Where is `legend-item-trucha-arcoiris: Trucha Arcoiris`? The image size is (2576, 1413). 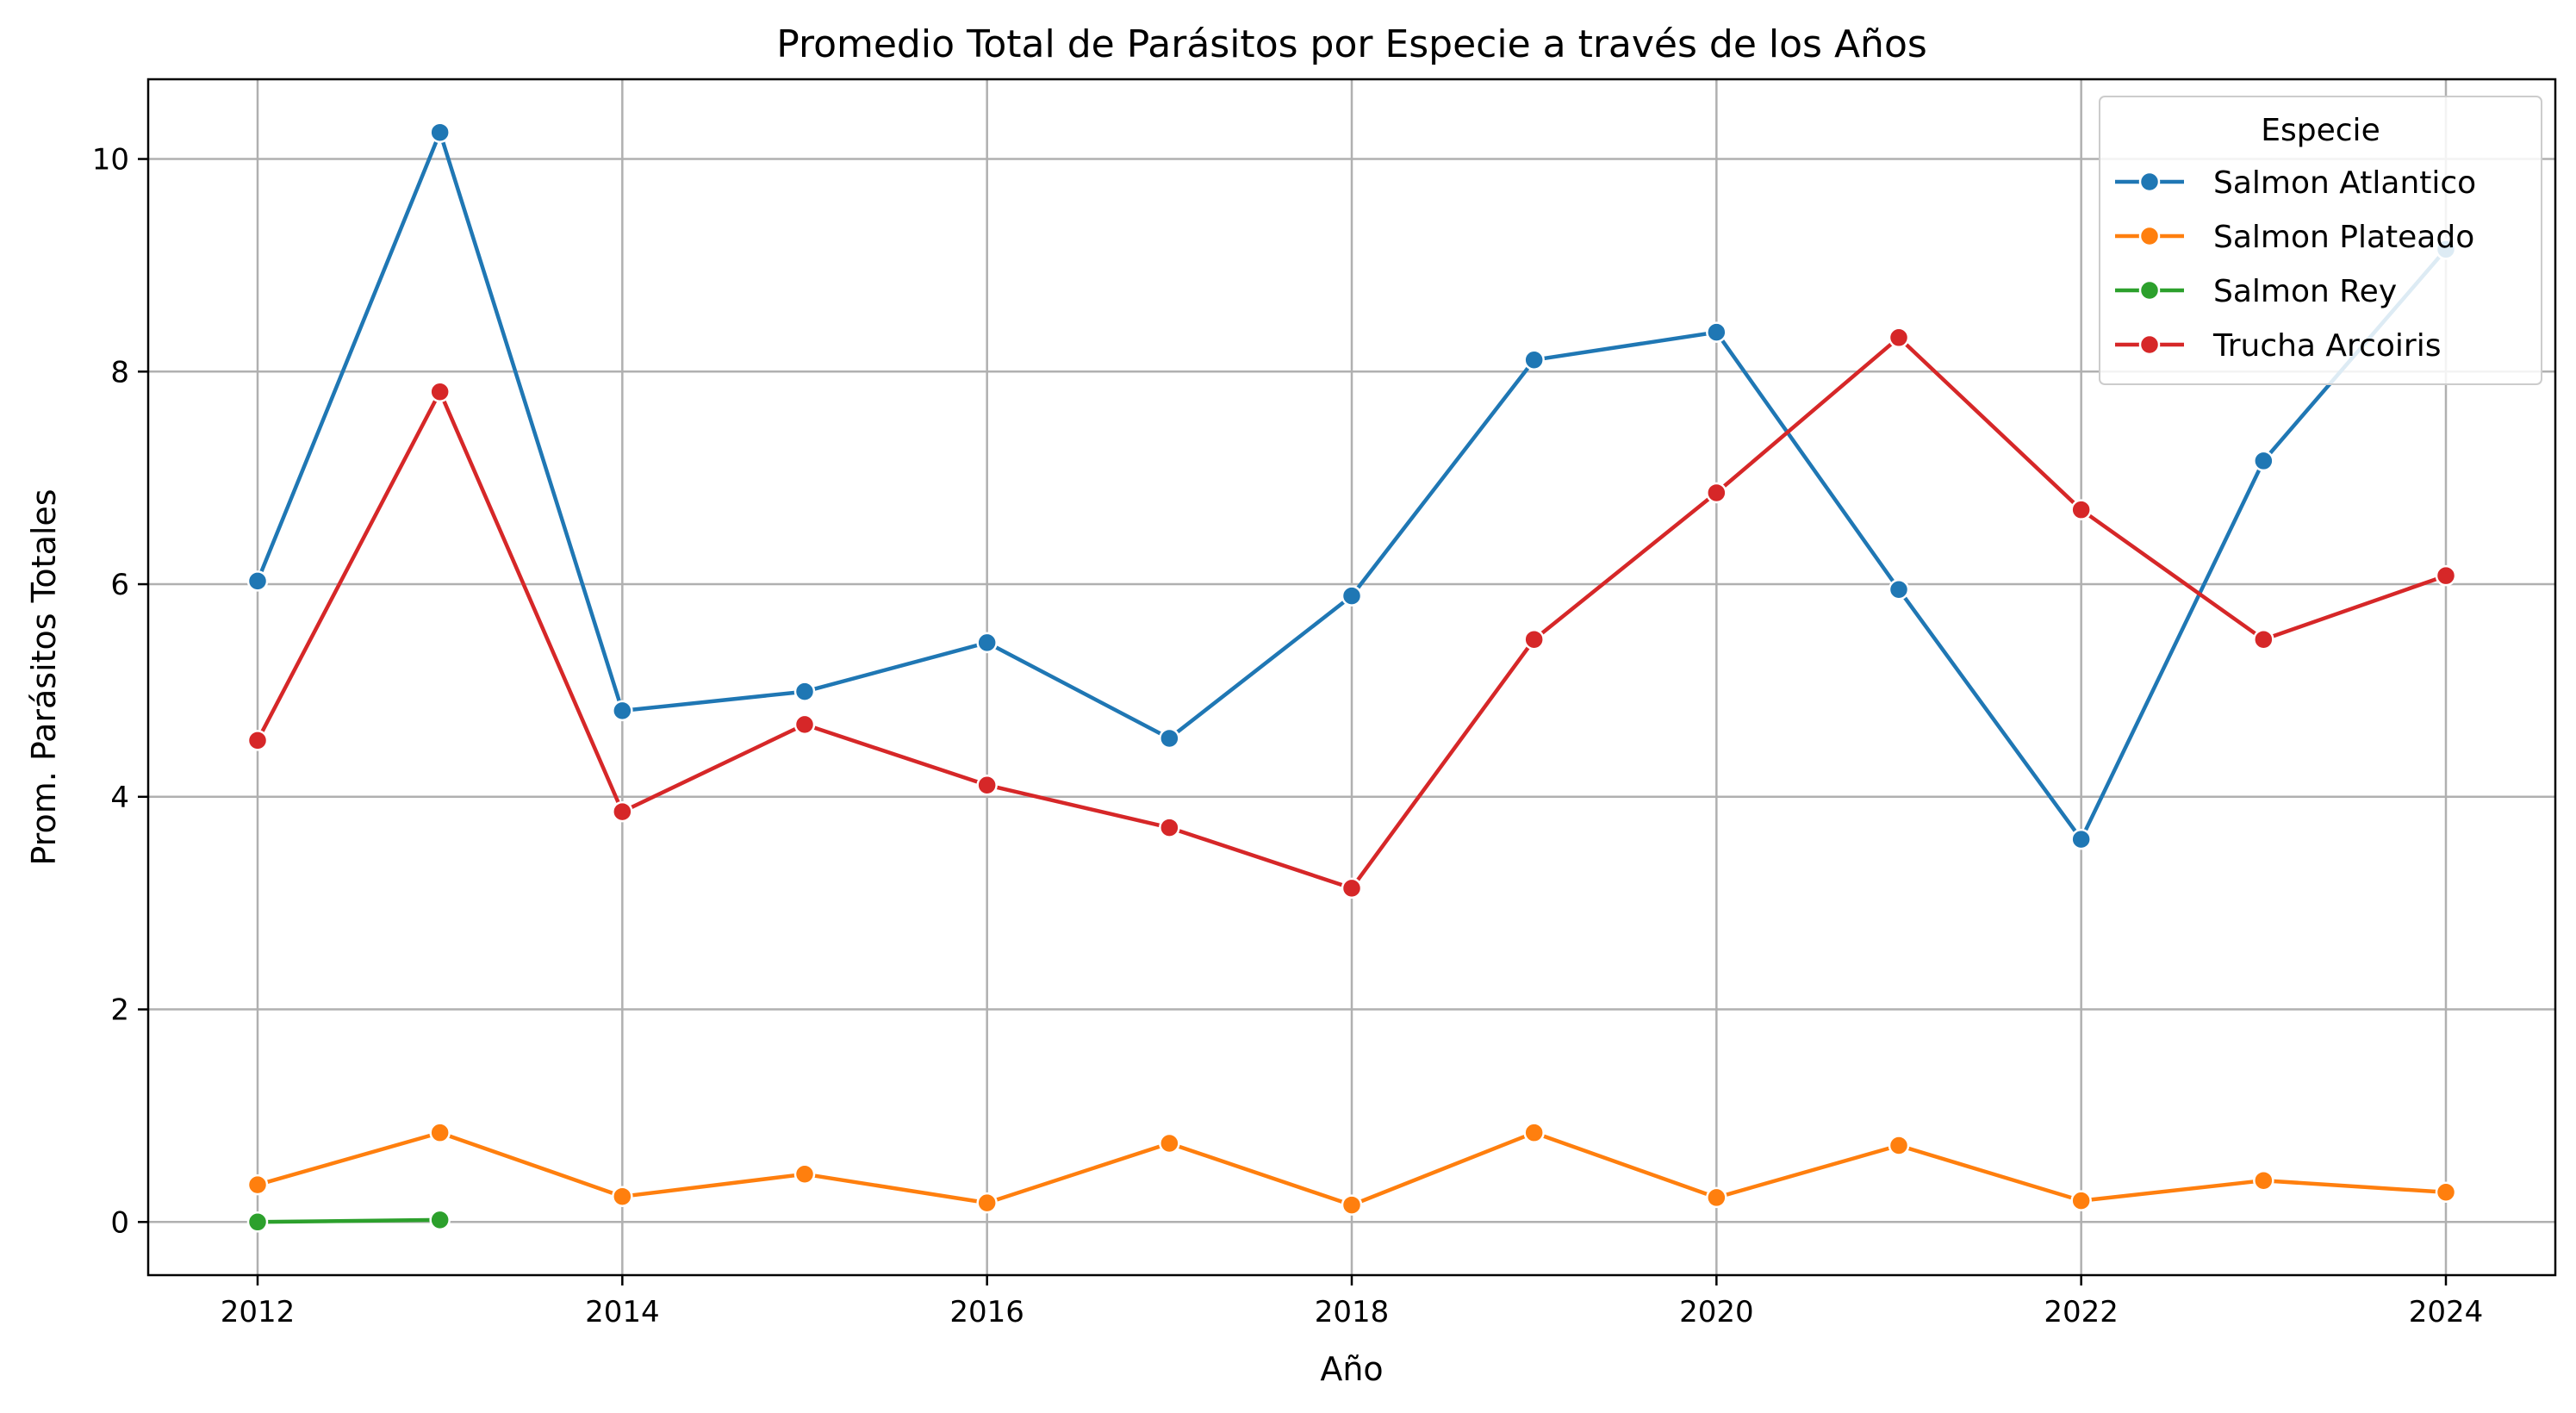 legend-item-trucha-arcoiris: Trucha Arcoiris is located at coordinates (2278, 346).